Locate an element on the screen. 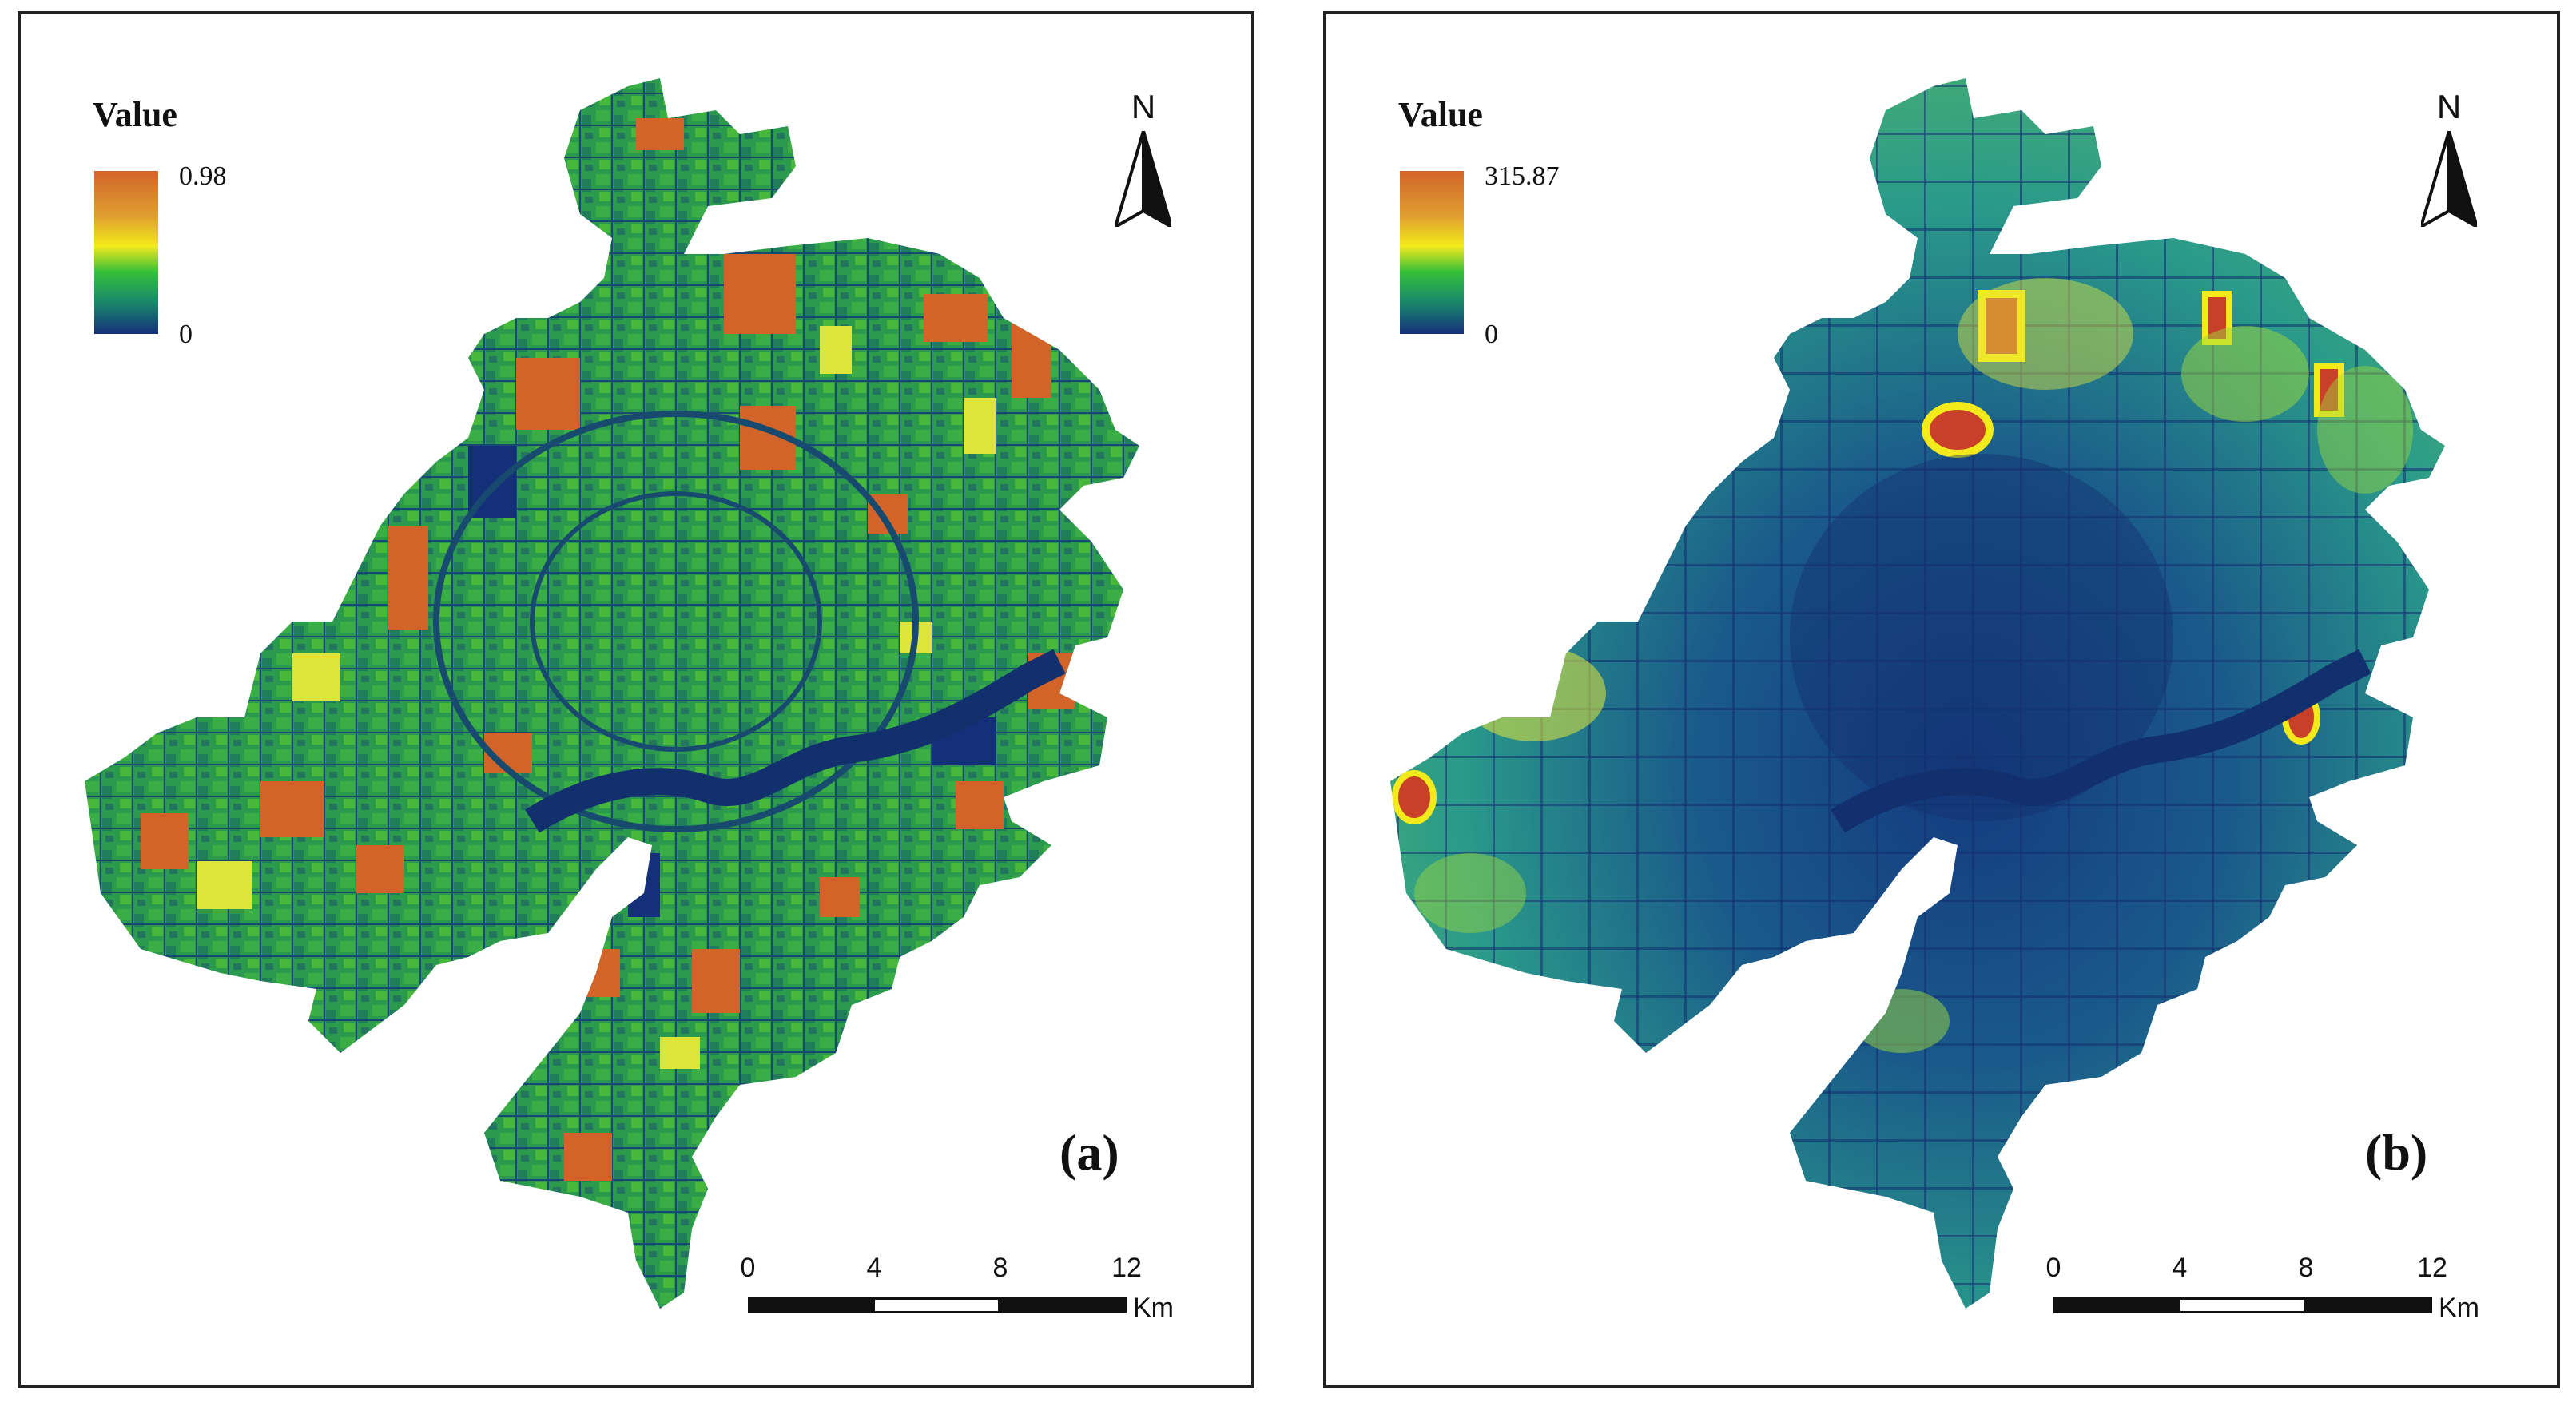 The image size is (2576, 1406). north-arrow-b: N is located at coordinates (2449, 160).